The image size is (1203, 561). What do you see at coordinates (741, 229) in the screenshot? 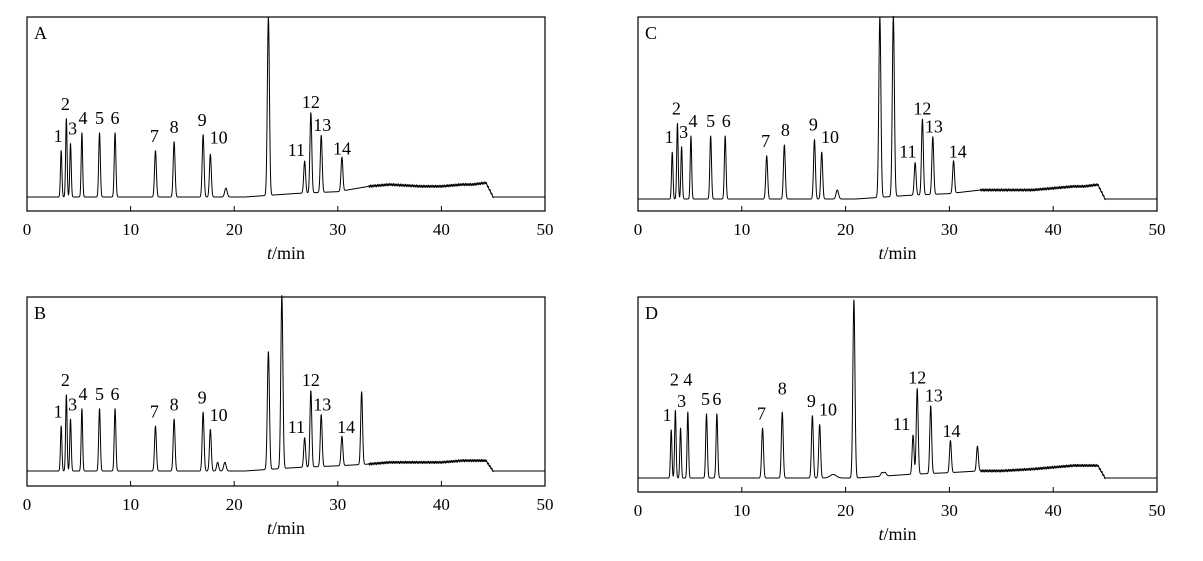
I see `panel-c-x-tick-label-10: 10` at bounding box center [741, 229].